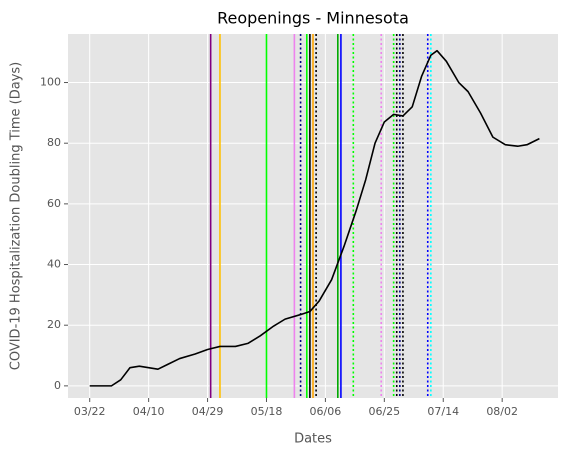 This screenshot has height=457, width=572. What do you see at coordinates (57, 385) in the screenshot?
I see `y-tick-label: 0` at bounding box center [57, 385].